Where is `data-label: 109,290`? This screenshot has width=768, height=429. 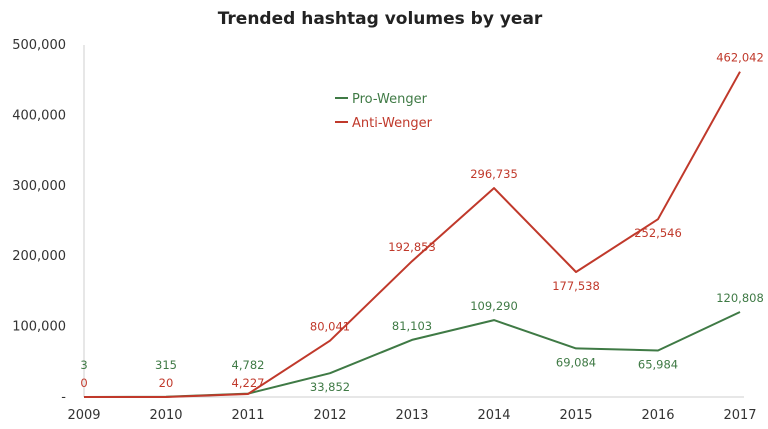
data-label: 109,290 is located at coordinates (494, 306).